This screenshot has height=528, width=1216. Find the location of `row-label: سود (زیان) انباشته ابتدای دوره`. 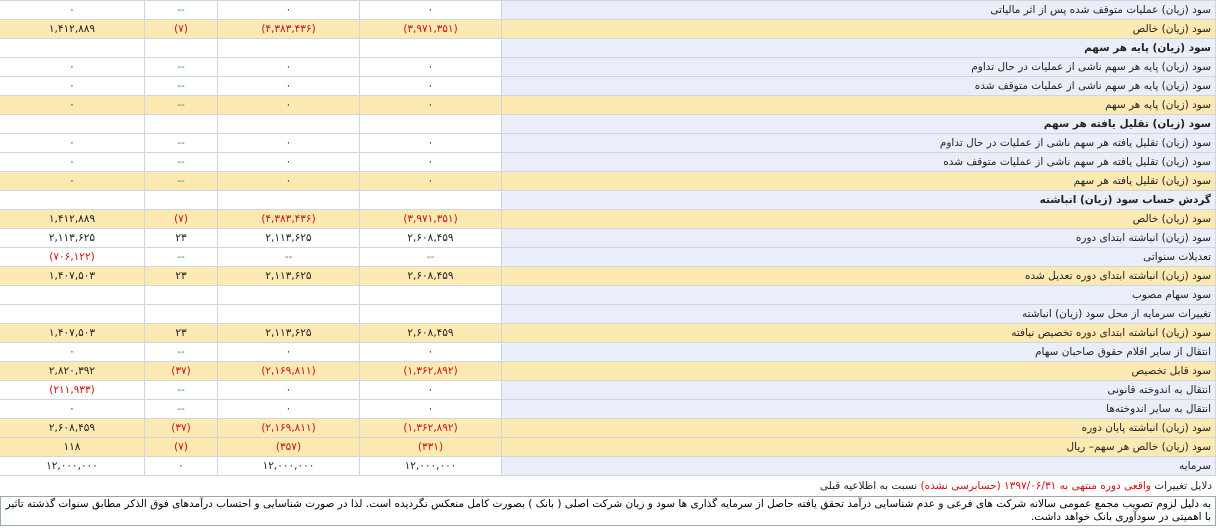

row-label: سود (زیان) انباشته ابتدای دوره is located at coordinates (858, 238).